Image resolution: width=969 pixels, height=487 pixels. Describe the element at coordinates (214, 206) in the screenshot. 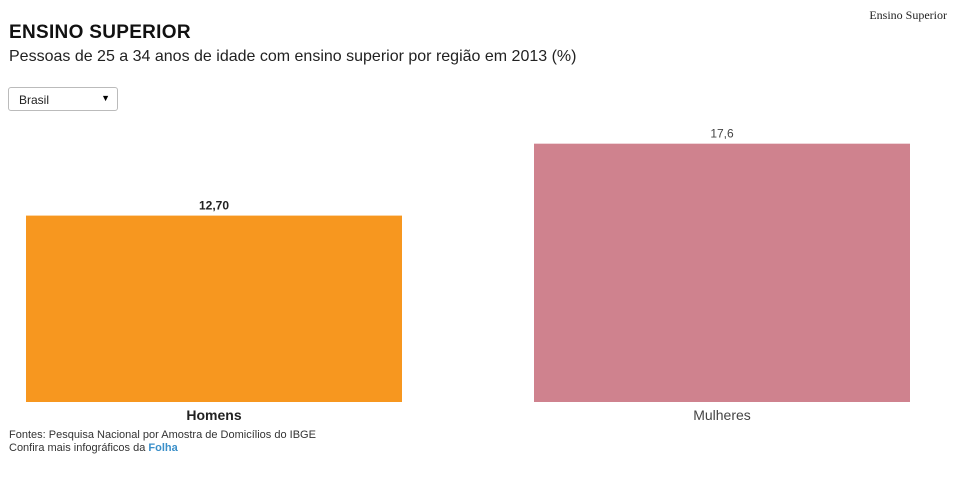

I see `value-label-homens: 12,70` at that location.